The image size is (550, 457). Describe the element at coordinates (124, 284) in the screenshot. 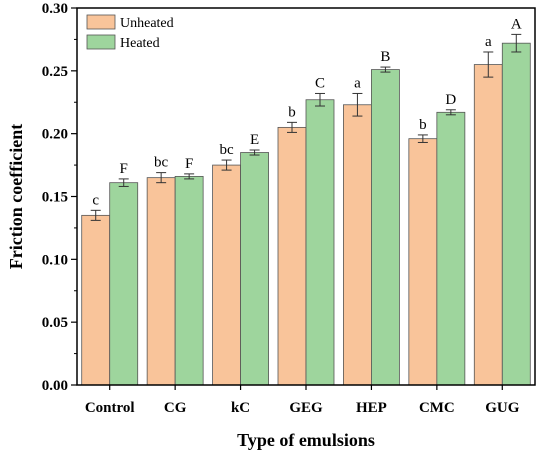

I see `bar-heated-control` at that location.